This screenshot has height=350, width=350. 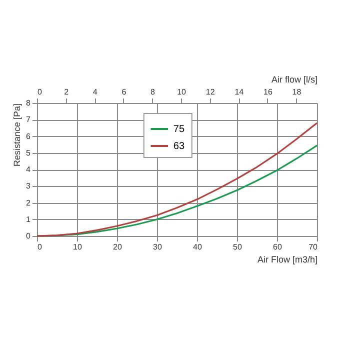 I want to click on x-tick-label: 70, so click(x=313, y=247).